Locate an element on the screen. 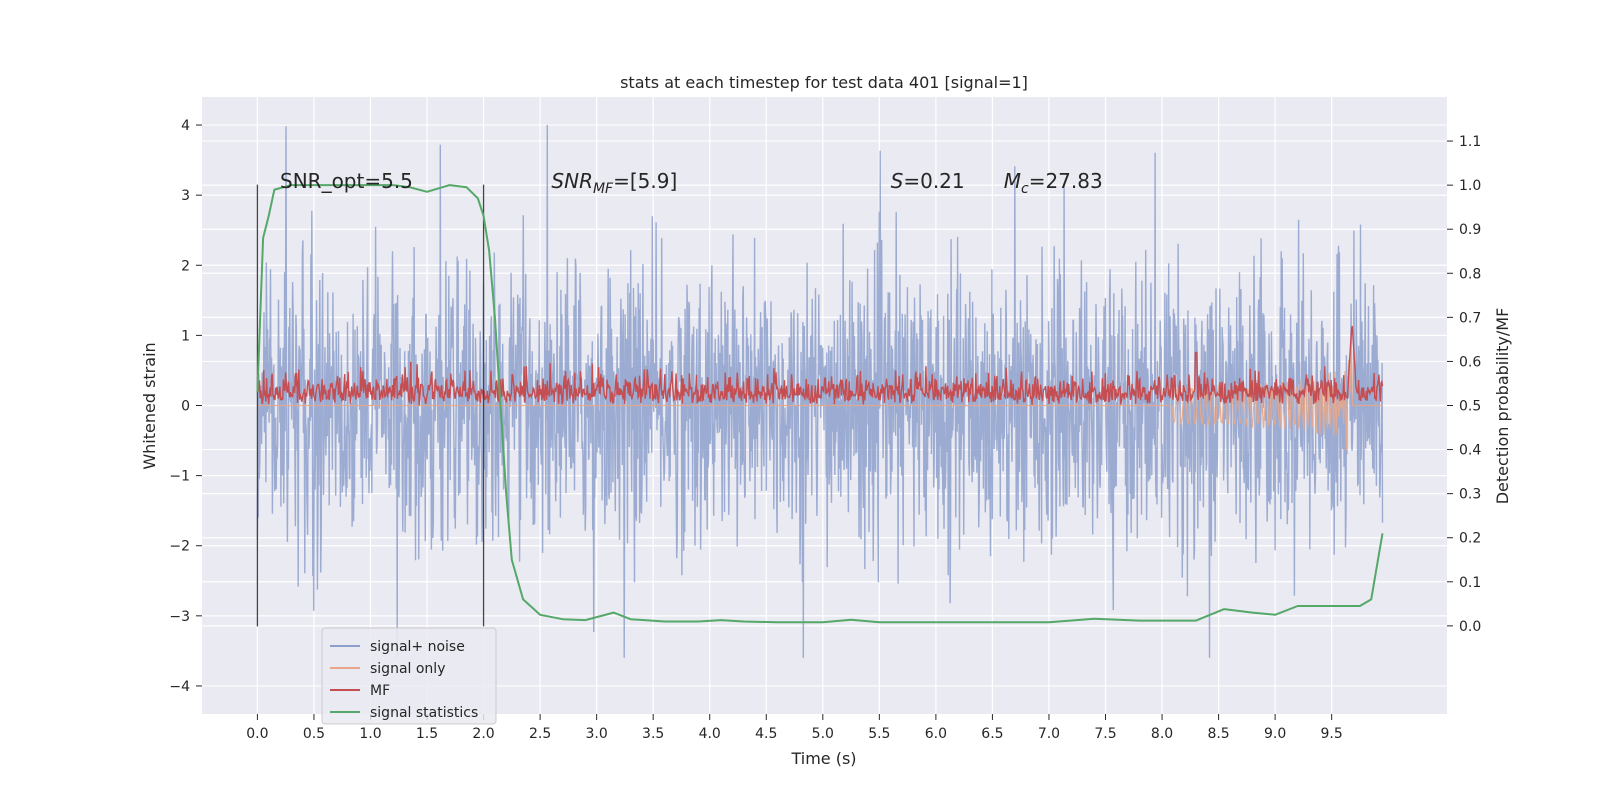 Image resolution: width=1600 pixels, height=800 pixels. x-tick-label: 4.0 is located at coordinates (710, 734).